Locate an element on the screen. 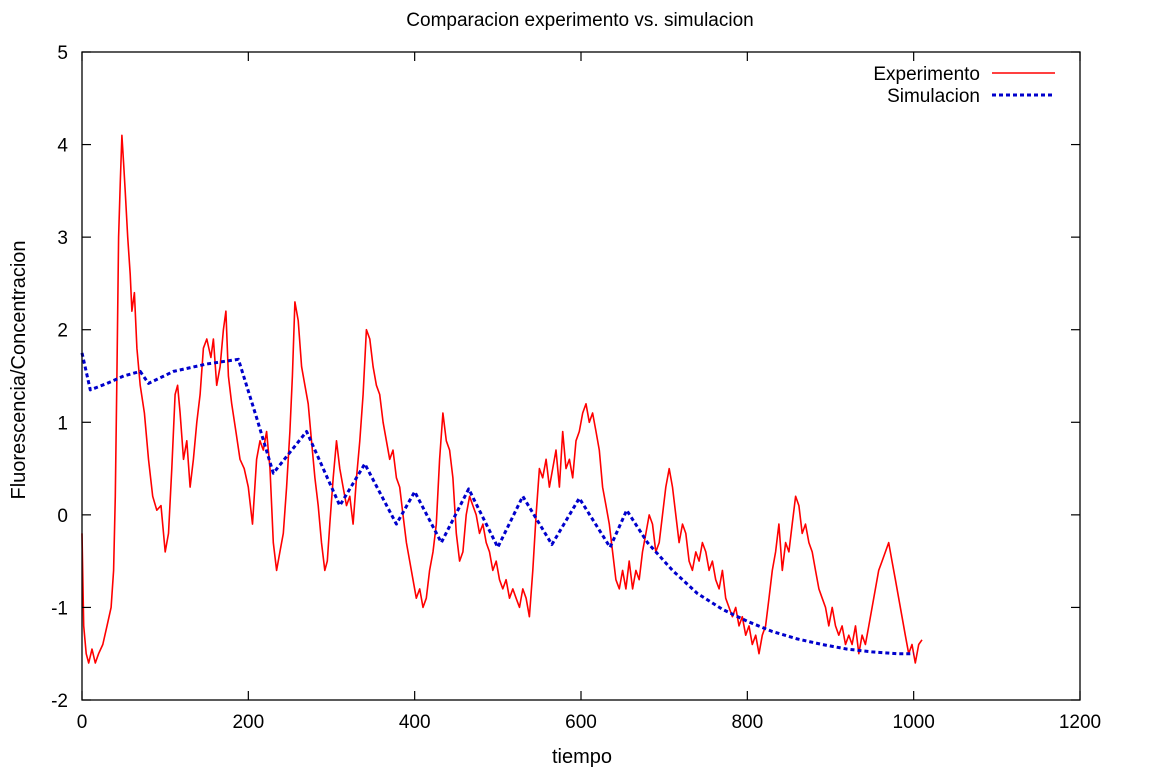  x-tick-label: 1000 is located at coordinates (914, 722).